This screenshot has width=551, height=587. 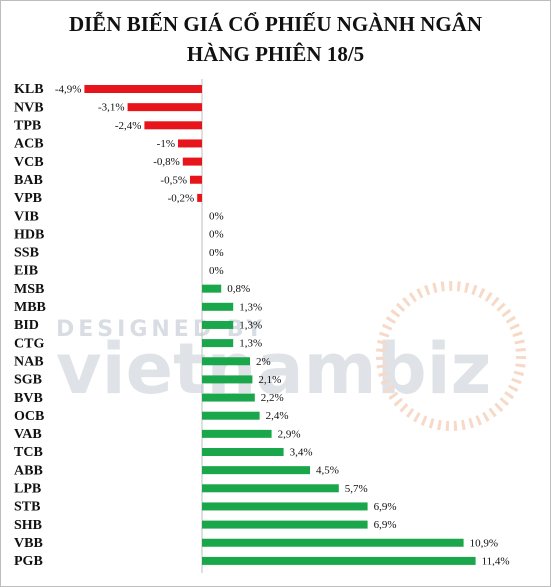 I want to click on data-label: 2,9%, so click(x=289, y=434).